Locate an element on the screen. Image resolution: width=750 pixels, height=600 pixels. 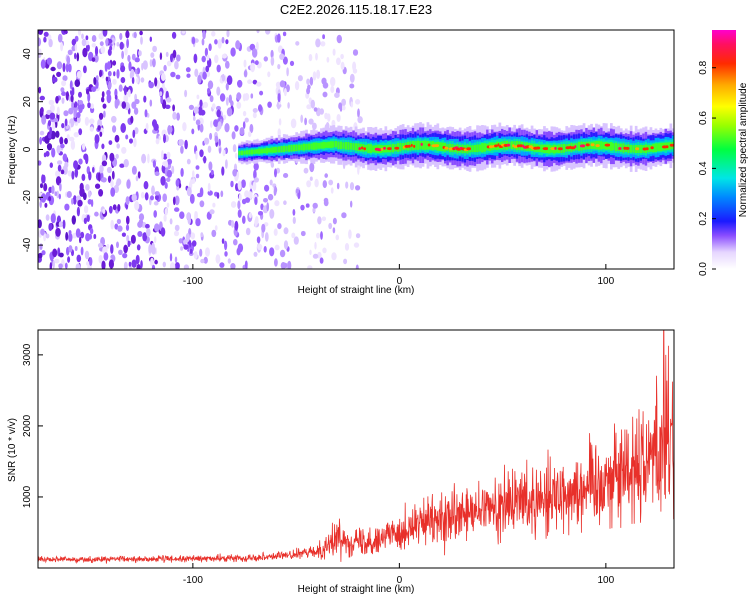
heatmap-y-tick-label: -40 is located at coordinates (27, 244).